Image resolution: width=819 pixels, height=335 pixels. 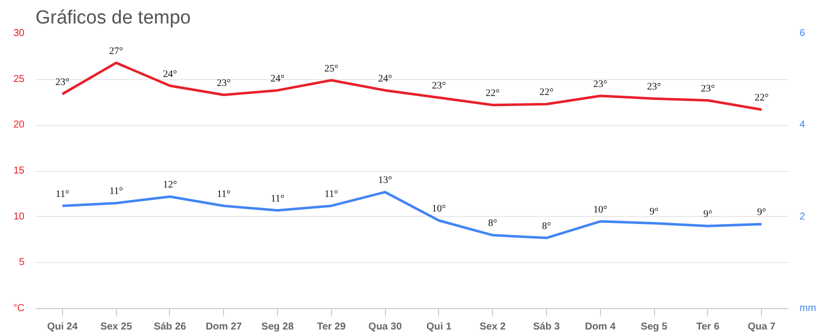 What do you see at coordinates (19, 216) in the screenshot?
I see `y-tick-label: 10` at bounding box center [19, 216].